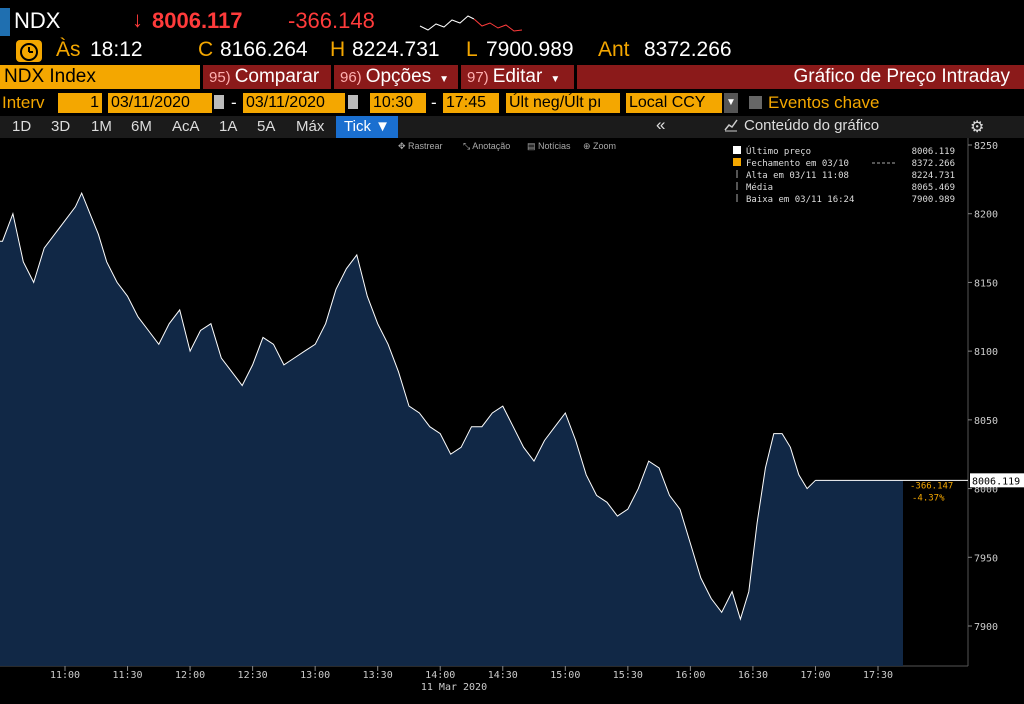  What do you see at coordinates (367, 127) in the screenshot?
I see `range-tick-button: Tick ▼` at bounding box center [367, 127].